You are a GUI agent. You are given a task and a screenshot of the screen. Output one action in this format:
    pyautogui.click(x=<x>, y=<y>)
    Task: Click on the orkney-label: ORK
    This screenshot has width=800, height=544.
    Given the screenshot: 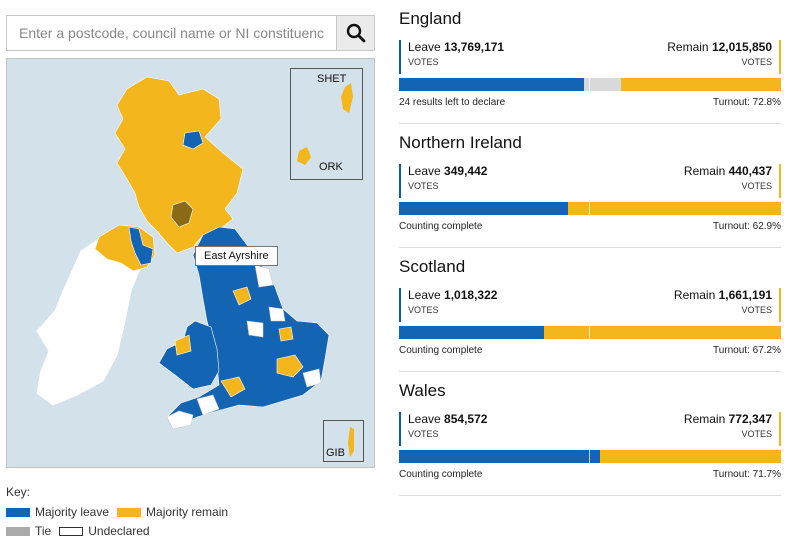 What is the action you would take?
    pyautogui.click(x=331, y=167)
    